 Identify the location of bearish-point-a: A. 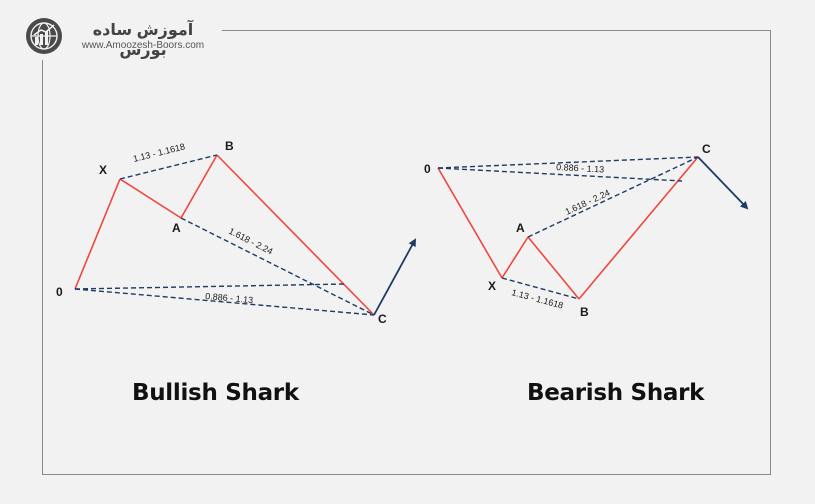
(520, 228).